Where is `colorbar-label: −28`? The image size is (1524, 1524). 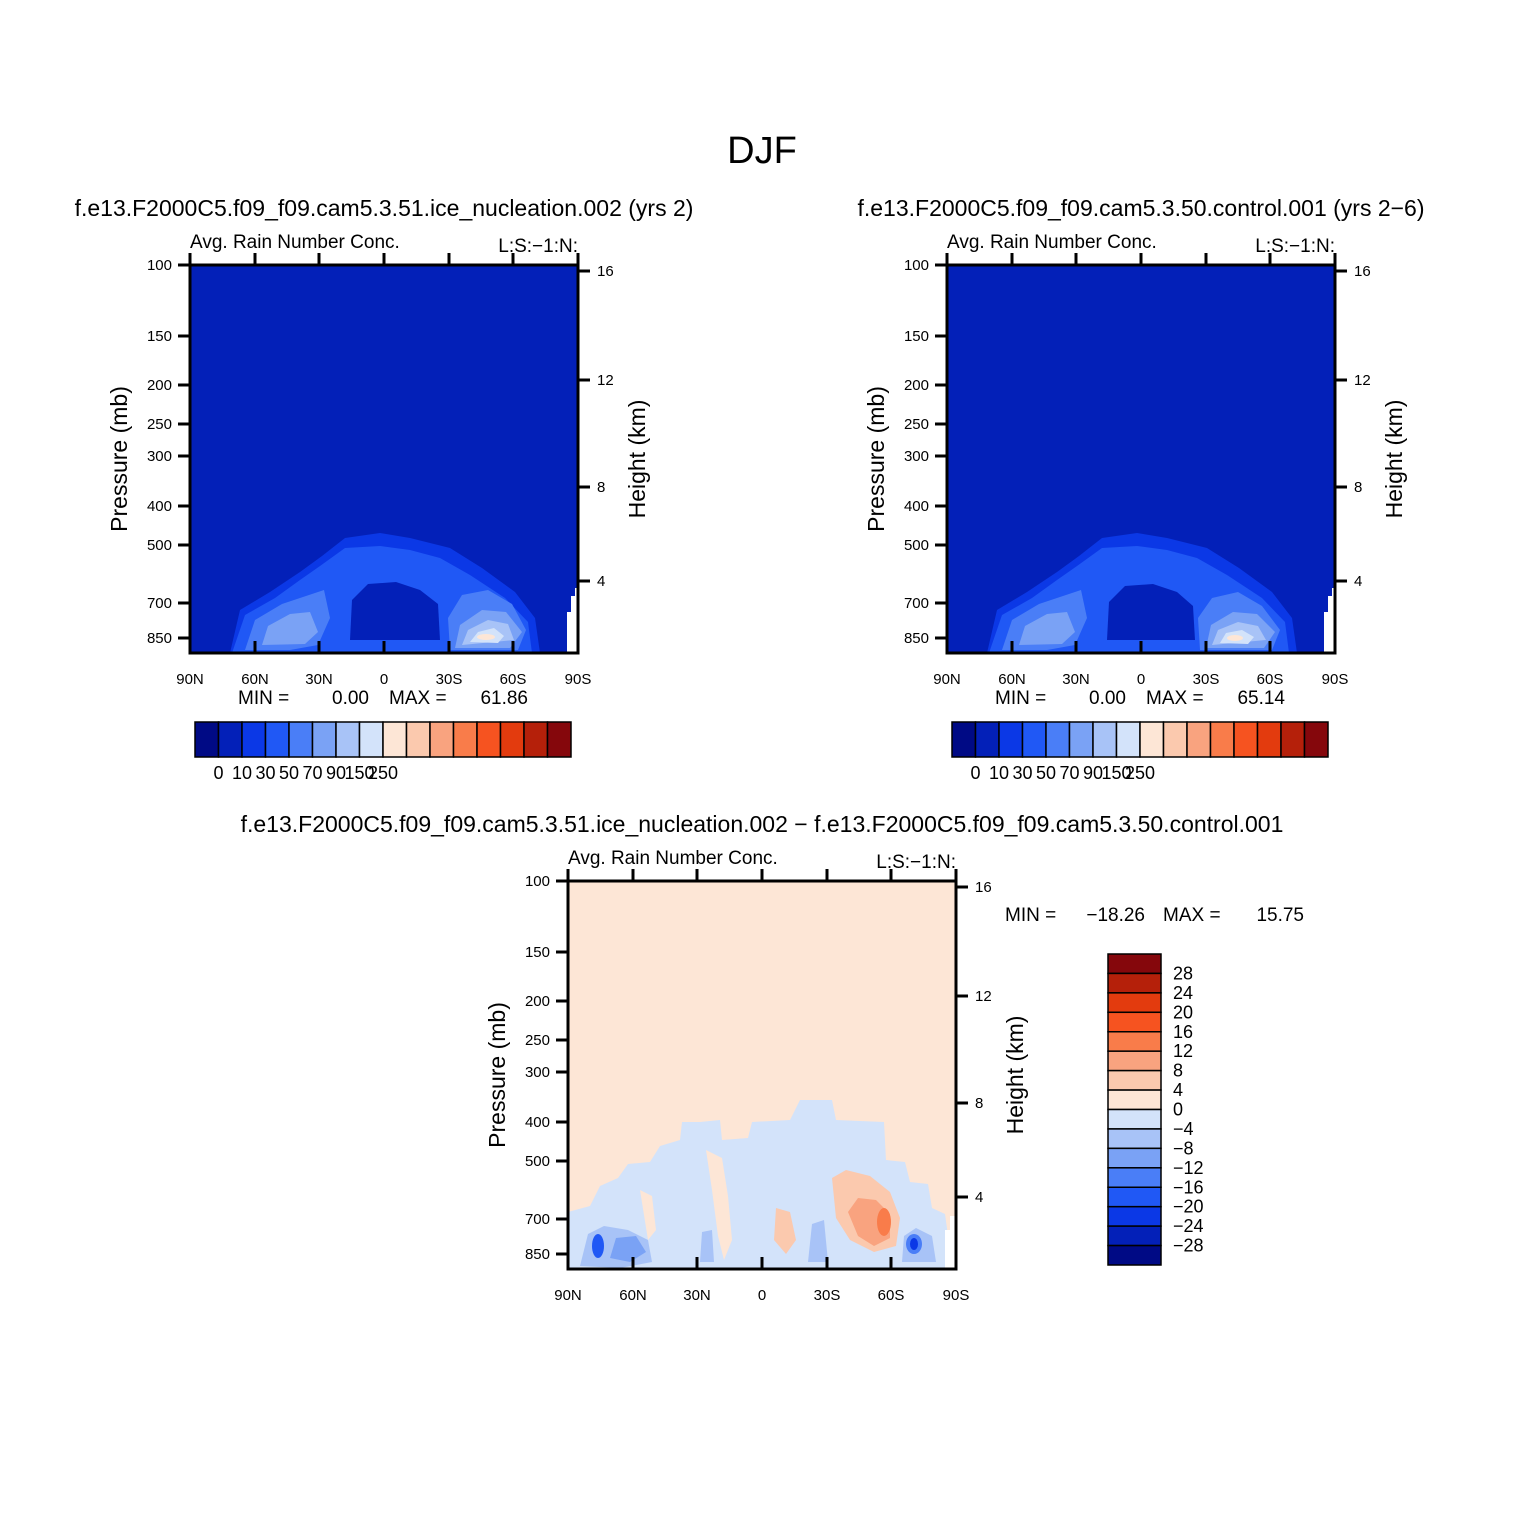 colorbar-label: −28 is located at coordinates (1188, 1246).